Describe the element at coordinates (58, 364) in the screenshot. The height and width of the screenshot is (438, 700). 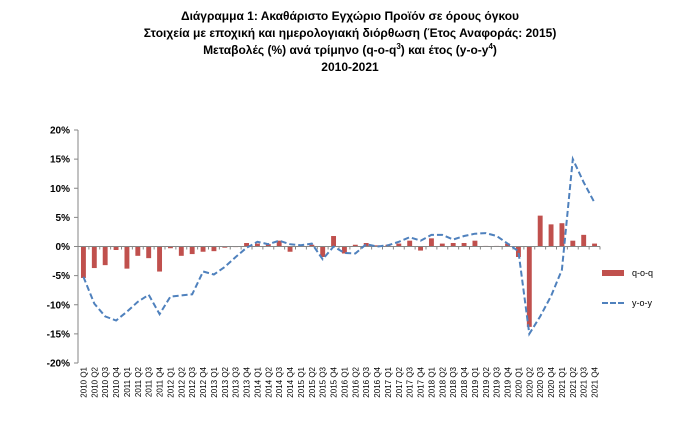
I see `y-tick-label: -20%` at that location.